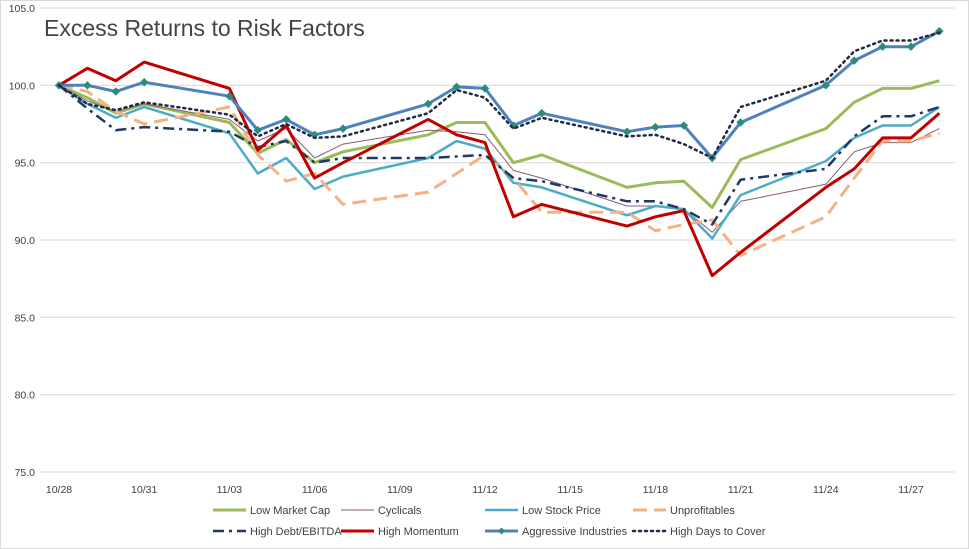 The height and width of the screenshot is (549, 969). Describe the element at coordinates (296, 532) in the screenshot. I see `legend-label-high-debt-ebitda: High Debt/EBITDA` at that location.